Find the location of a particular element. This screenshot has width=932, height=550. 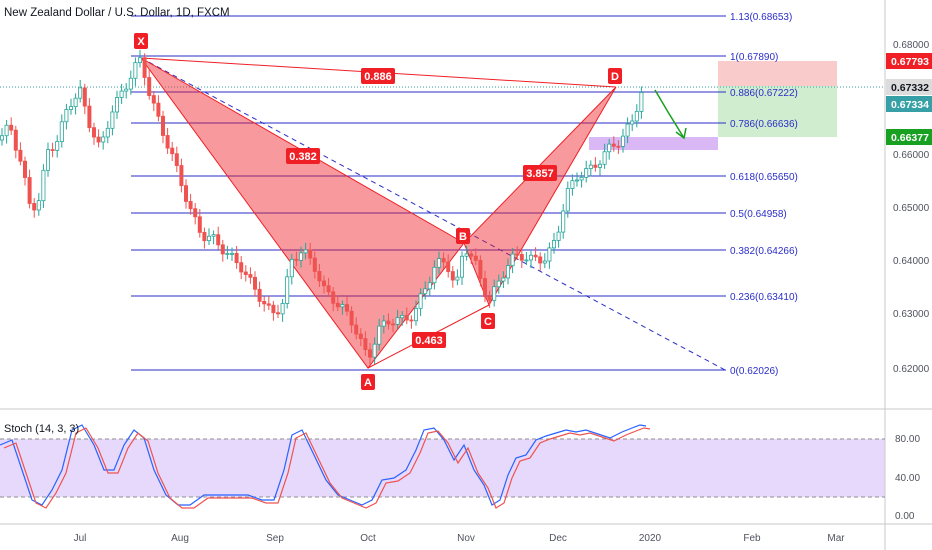

price-tag-text: 0.67793 is located at coordinates (910, 62).